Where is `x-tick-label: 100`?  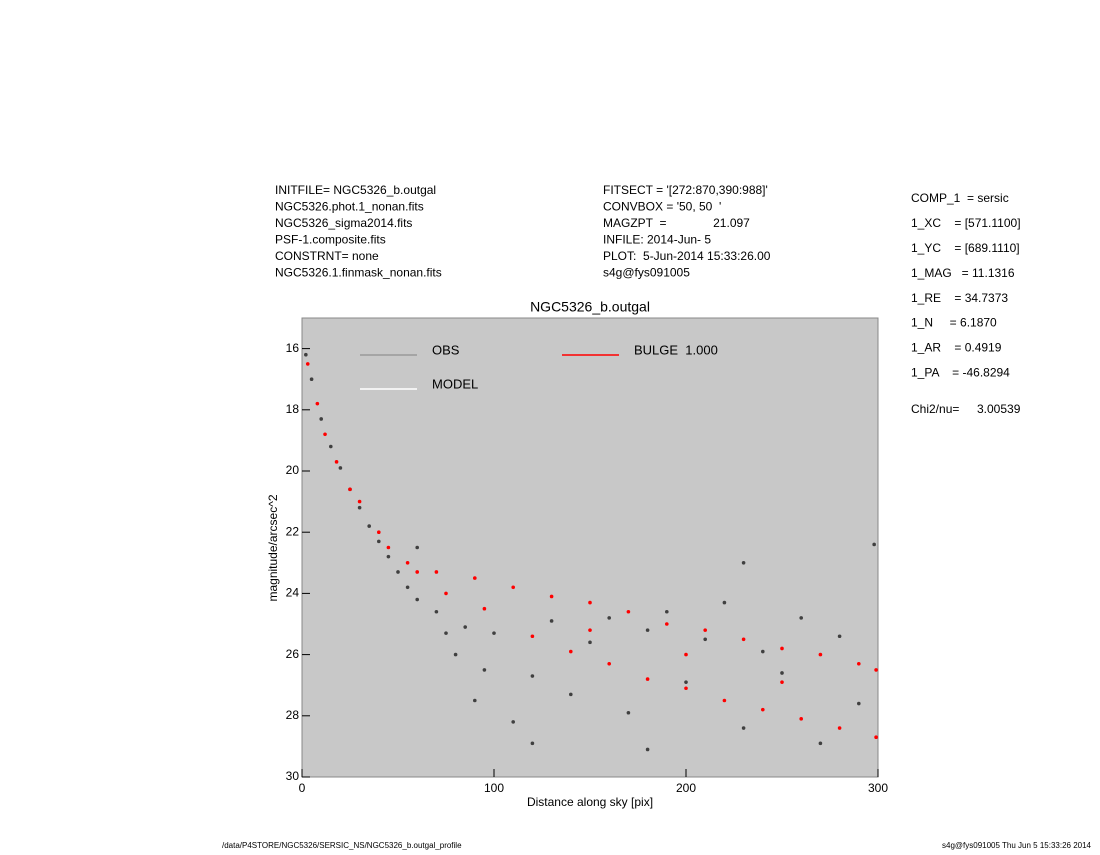
x-tick-label: 100 is located at coordinates (494, 788).